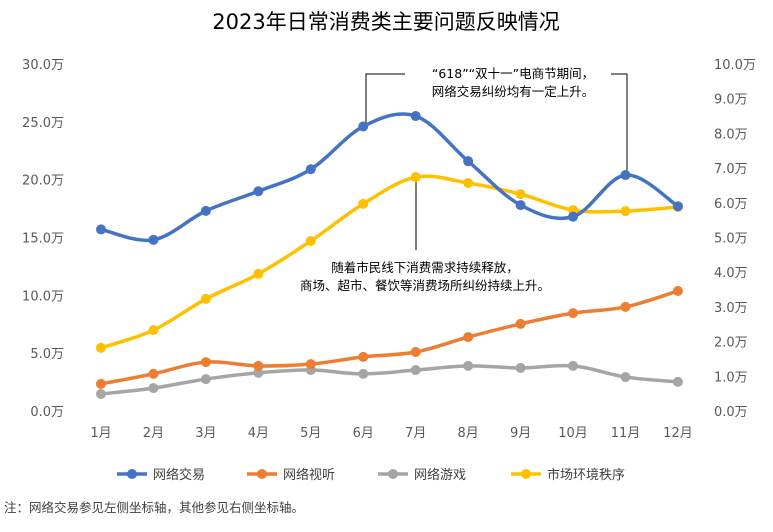  What do you see at coordinates (179, 475) in the screenshot?
I see `legend-label: 网络交易` at bounding box center [179, 475].